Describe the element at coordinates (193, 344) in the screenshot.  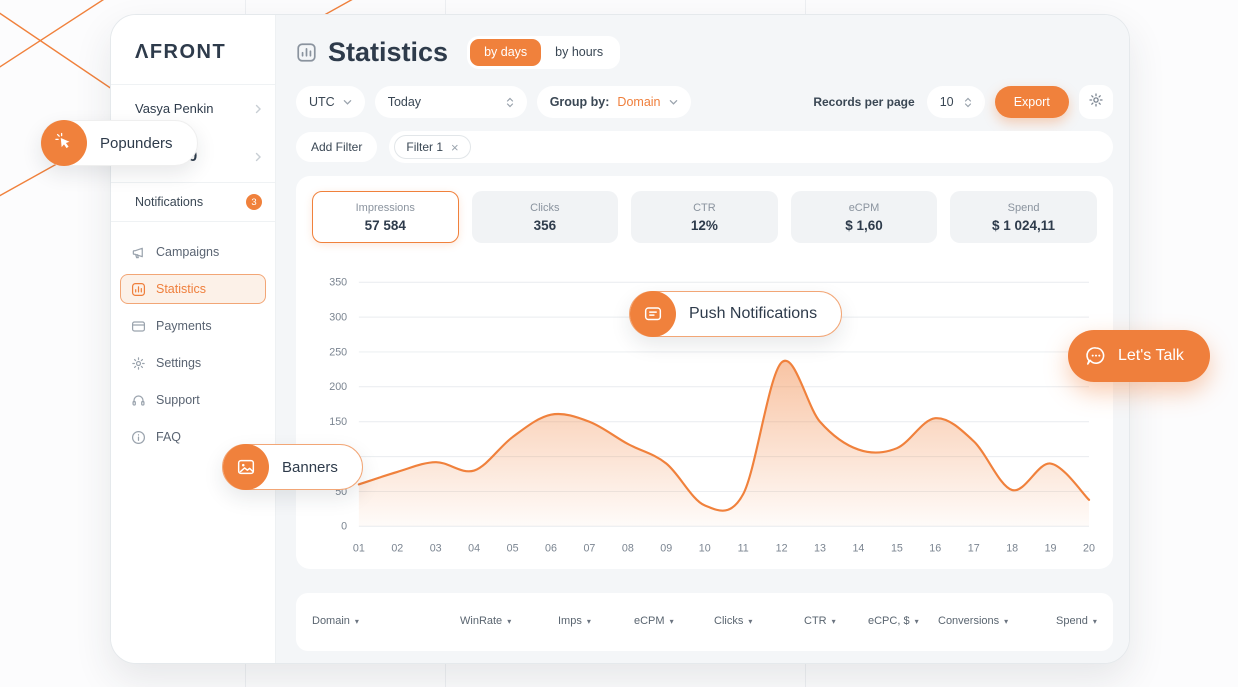
I see `sidebar-menu: Campaigns Statistics Payments` at that location.